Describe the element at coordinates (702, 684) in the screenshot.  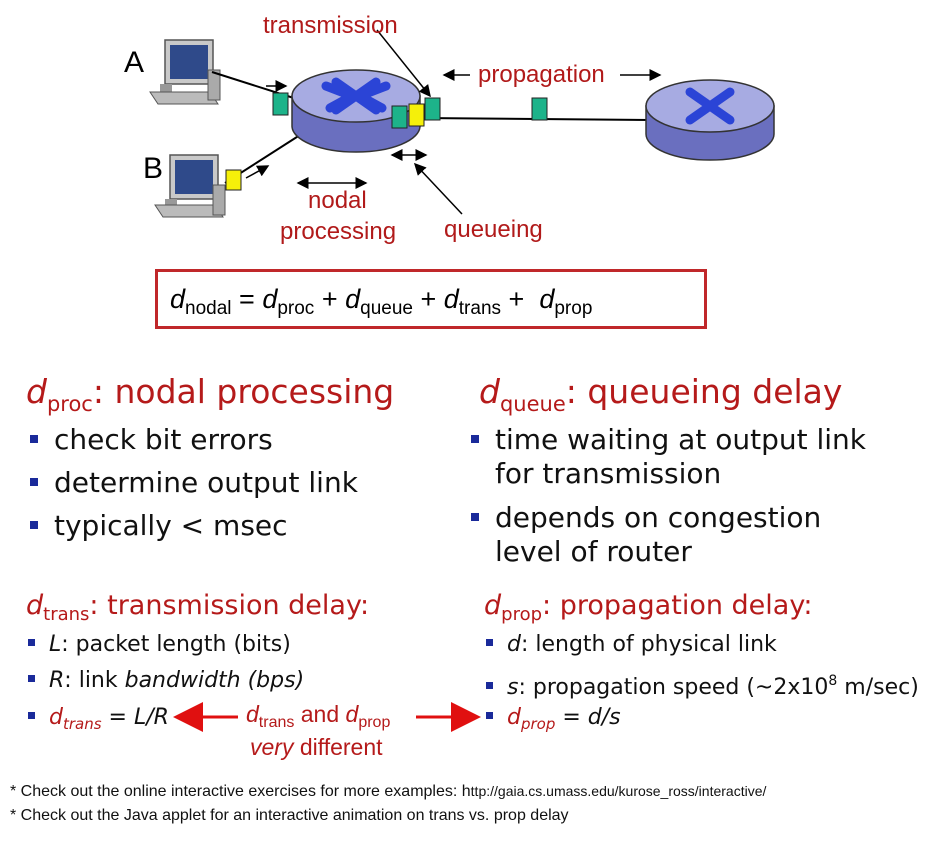
I see `prop-bullet-2: s: propagation speed (~2x108 m/sec)` at that location.